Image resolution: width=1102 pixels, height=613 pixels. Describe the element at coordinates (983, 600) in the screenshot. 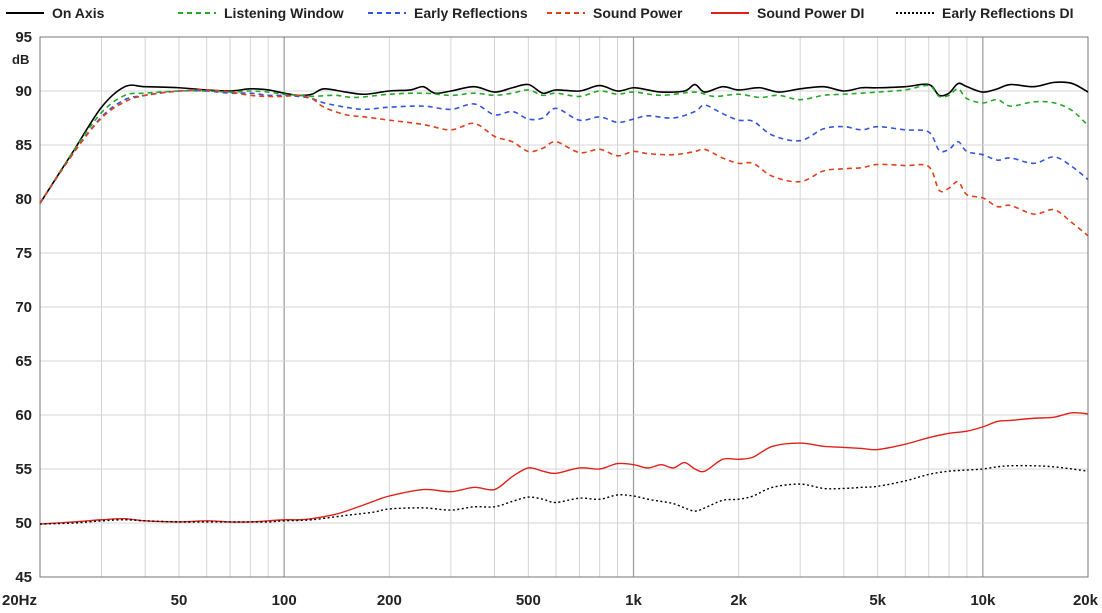

I see `x-tick-label: 10k` at that location.